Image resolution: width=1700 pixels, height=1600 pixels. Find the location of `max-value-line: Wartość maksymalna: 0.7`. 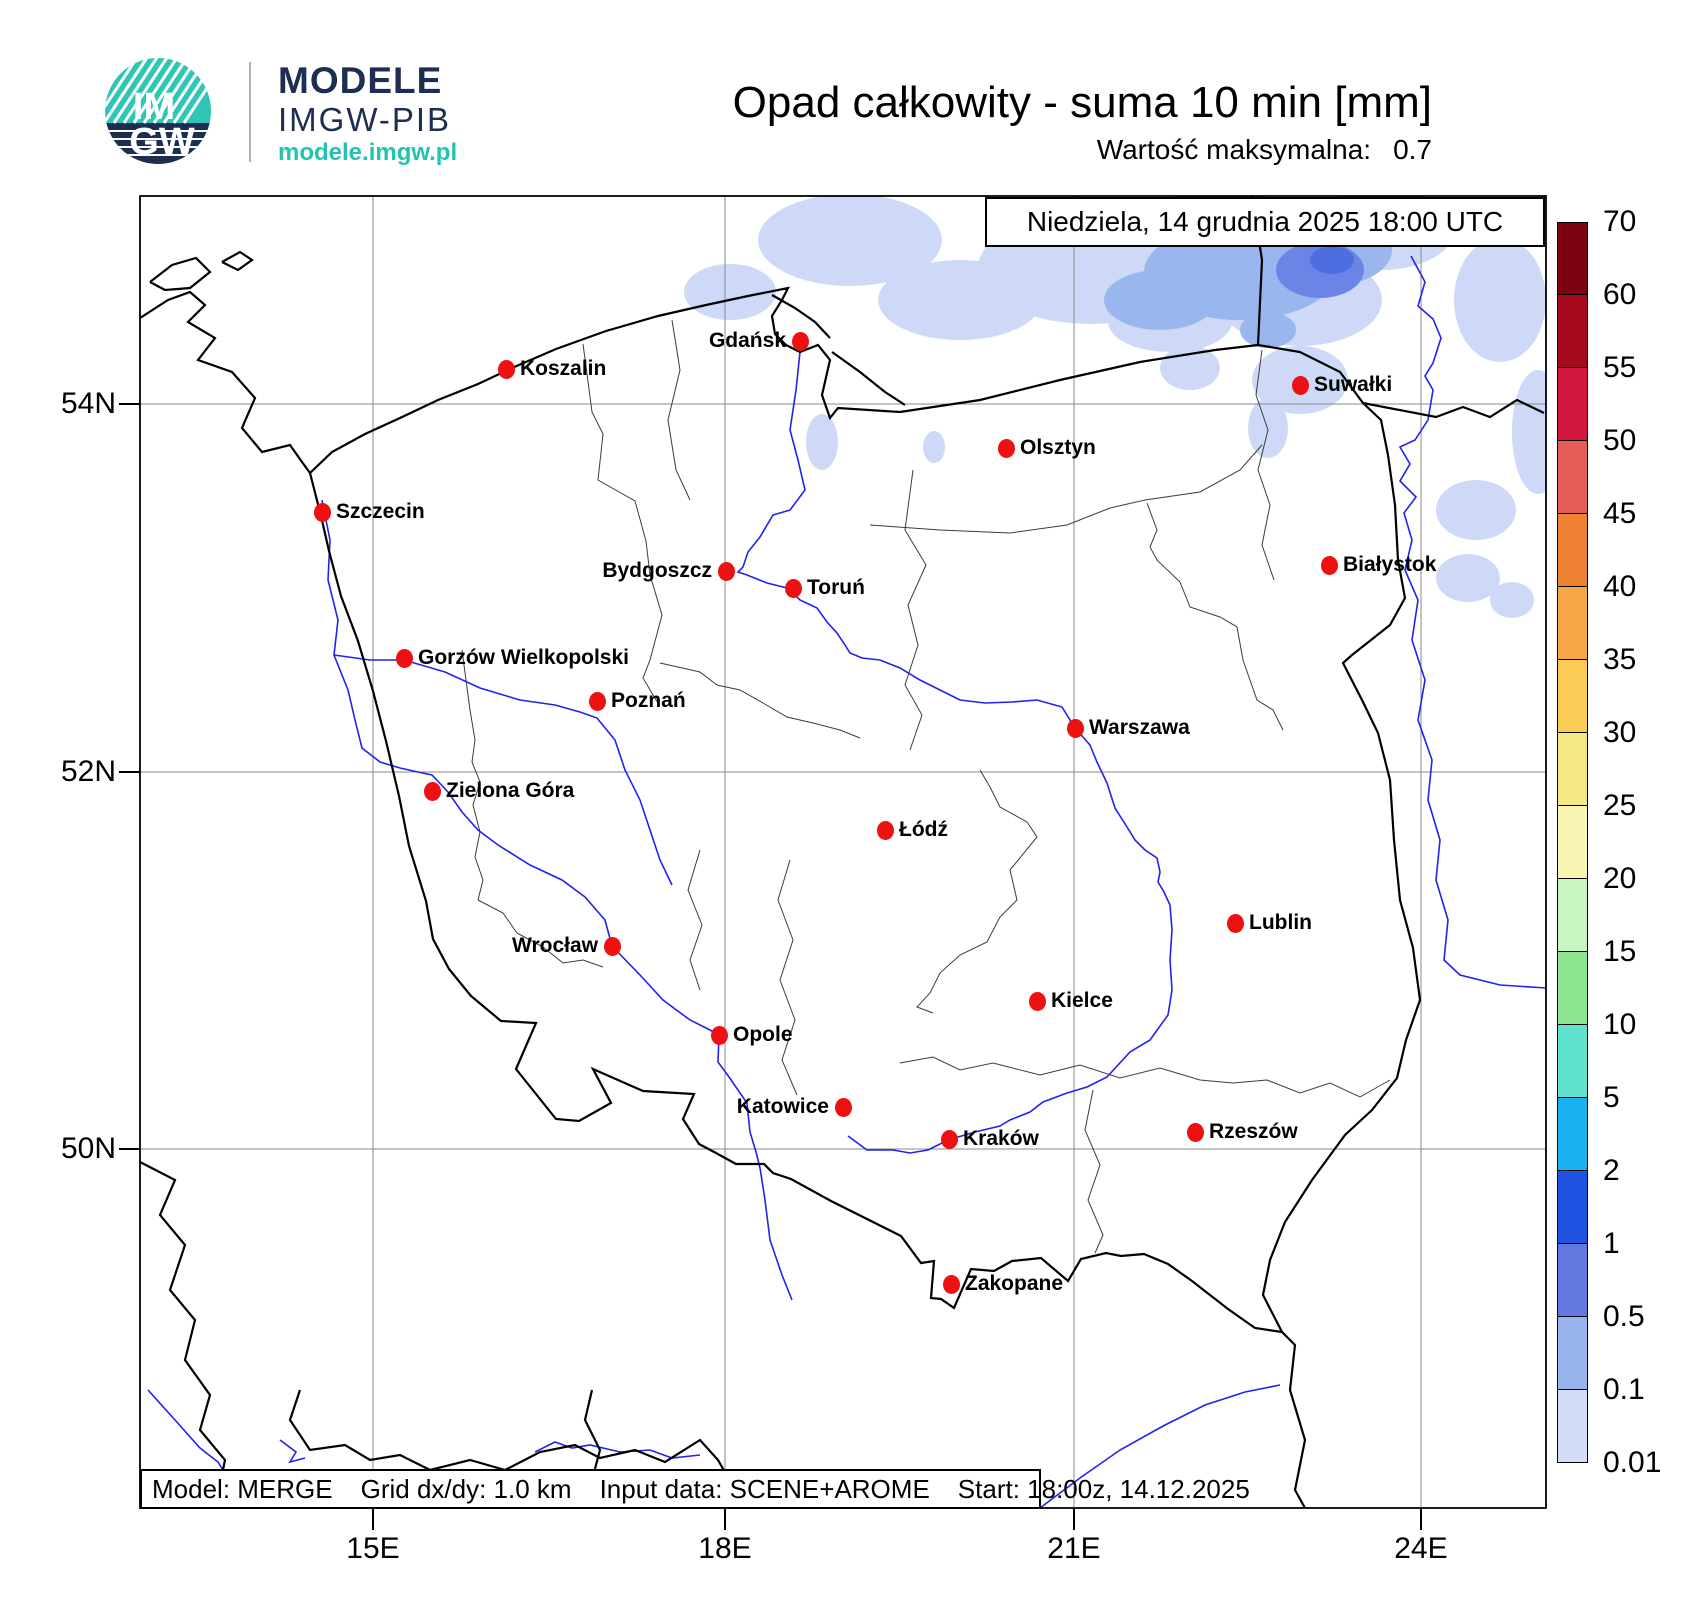

max-value-line: Wartość maksymalna: 0.7 is located at coordinates (1082, 150).